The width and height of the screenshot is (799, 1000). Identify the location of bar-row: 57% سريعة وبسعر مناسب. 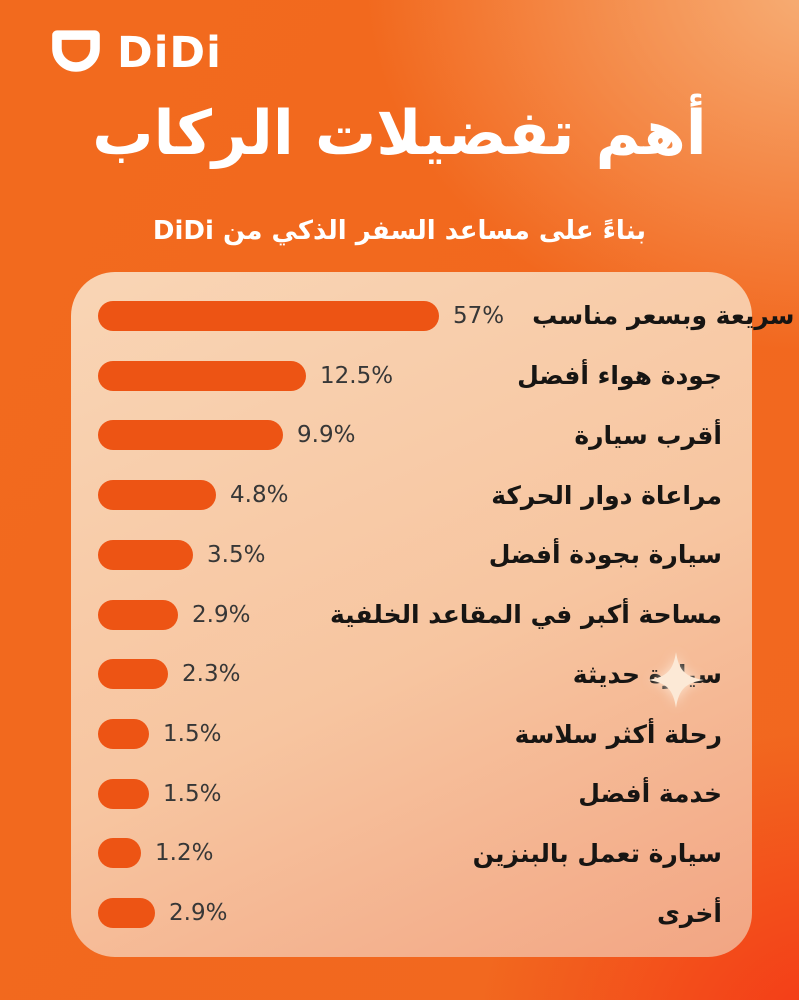
(446, 316).